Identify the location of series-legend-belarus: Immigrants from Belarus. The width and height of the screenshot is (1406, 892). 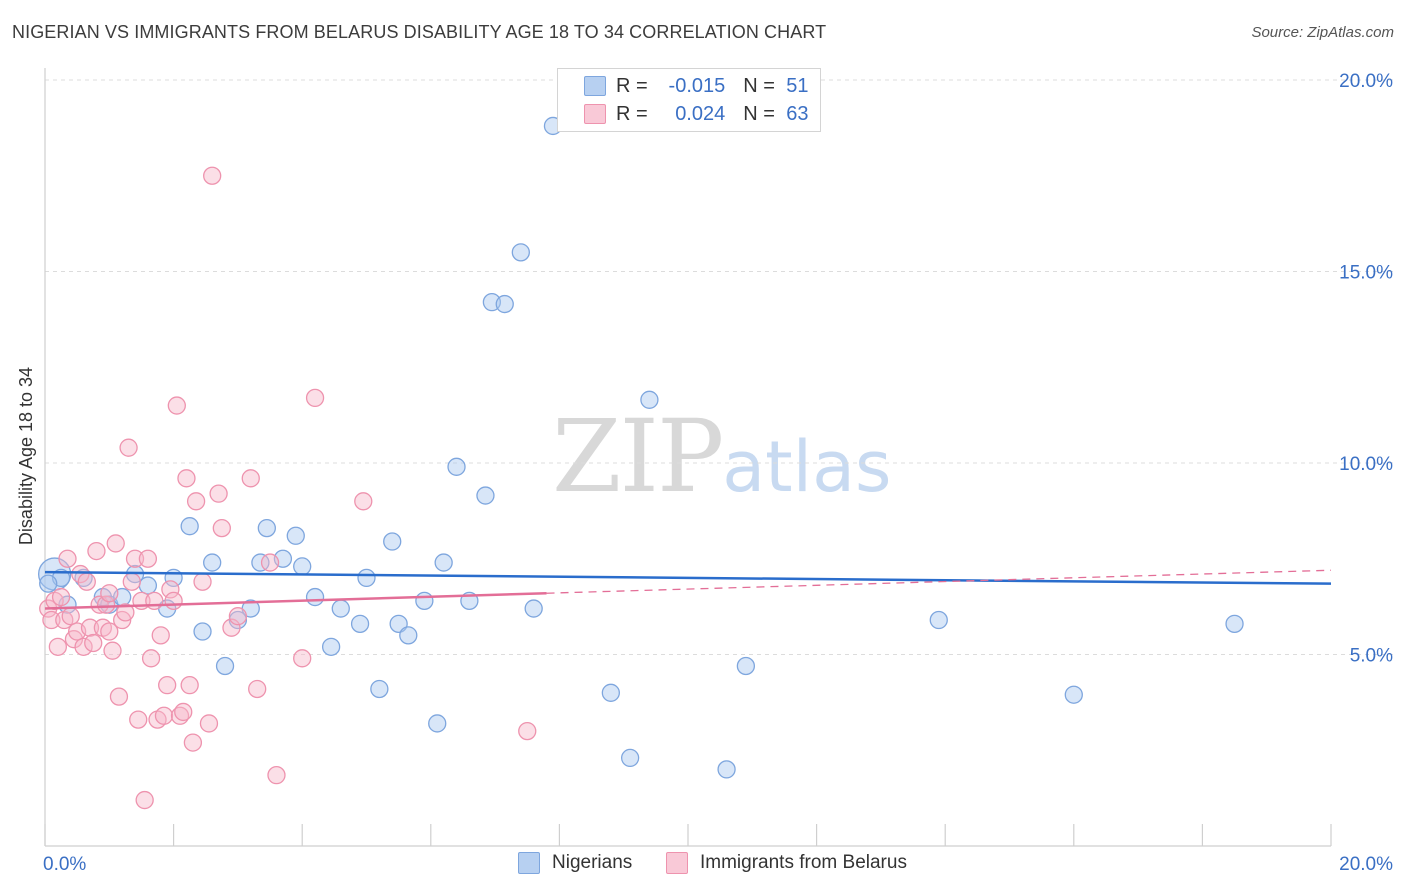
(786, 863).